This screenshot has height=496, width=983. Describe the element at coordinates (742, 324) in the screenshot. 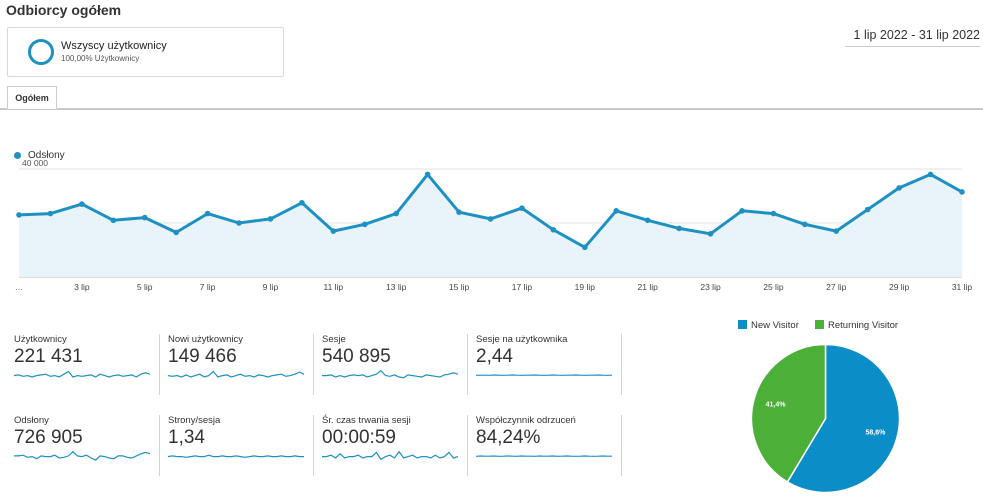

I see `new-visitor-swatch` at that location.